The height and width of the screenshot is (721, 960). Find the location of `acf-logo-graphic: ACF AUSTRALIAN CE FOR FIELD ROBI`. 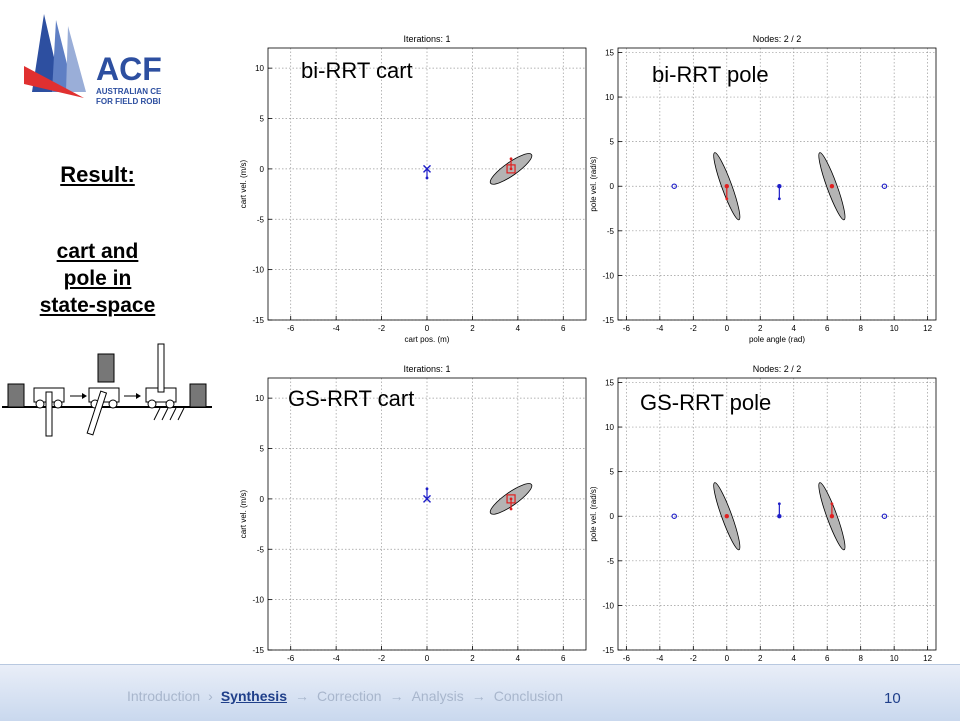

acf-logo-graphic: ACF AUSTRALIAN CE FOR FIELD ROBI is located at coordinates (93, 60).